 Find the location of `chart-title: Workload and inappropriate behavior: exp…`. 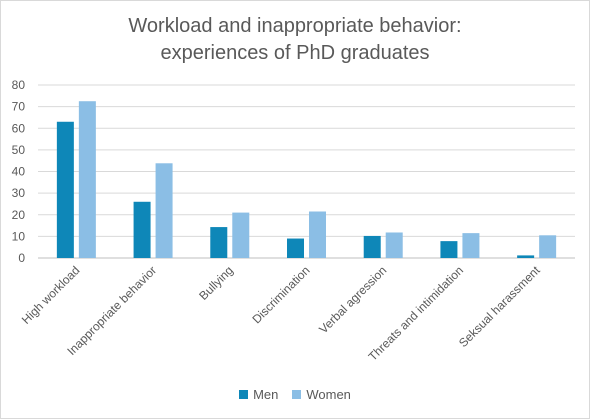

chart-title: Workload and inappropriate behavior: exp… is located at coordinates (295, 40).